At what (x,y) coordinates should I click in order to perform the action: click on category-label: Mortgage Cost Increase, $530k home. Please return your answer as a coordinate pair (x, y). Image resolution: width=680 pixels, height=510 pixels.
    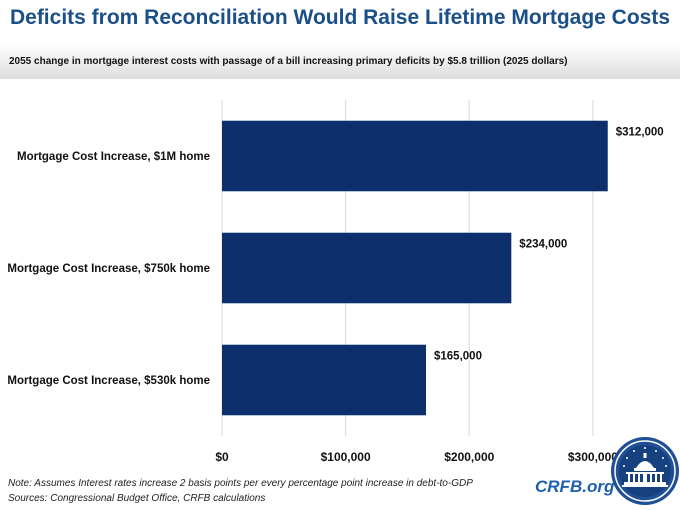
    Looking at the image, I should click on (108, 381).